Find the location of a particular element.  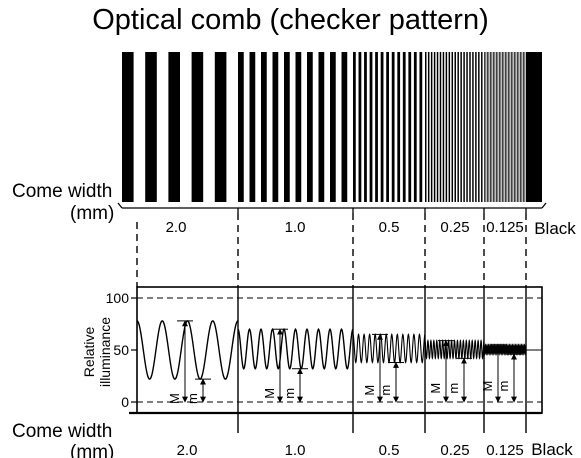

bottom-segment-label-0-125: 0.125 is located at coordinates (505, 450).